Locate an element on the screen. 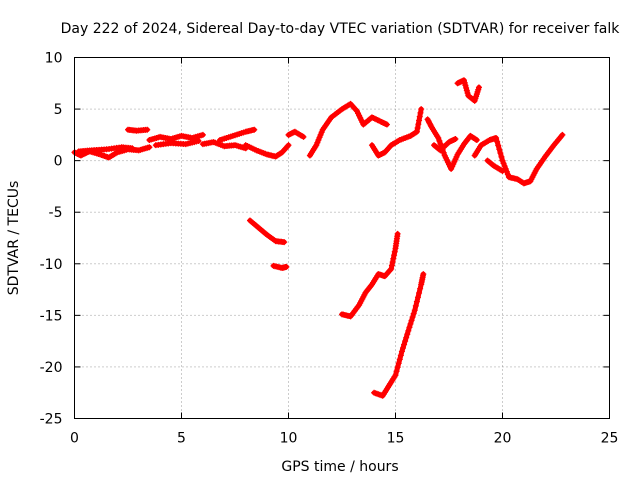 This screenshot has height=480, width=640. x-tick-label: 20 is located at coordinates (503, 439).